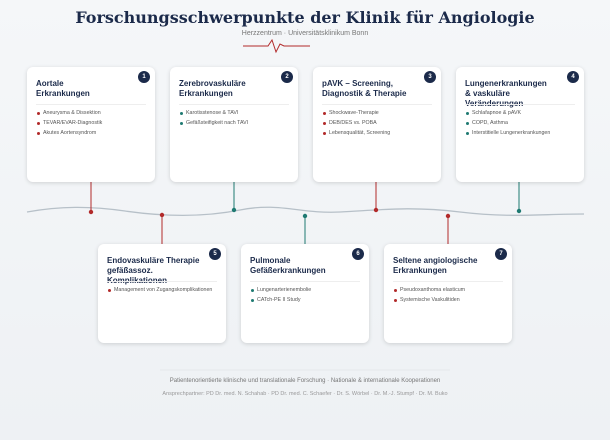 The height and width of the screenshot is (440, 610). I want to click on bullet-item: TEVAR/EVAR-Diagnostik, so click(92, 123).